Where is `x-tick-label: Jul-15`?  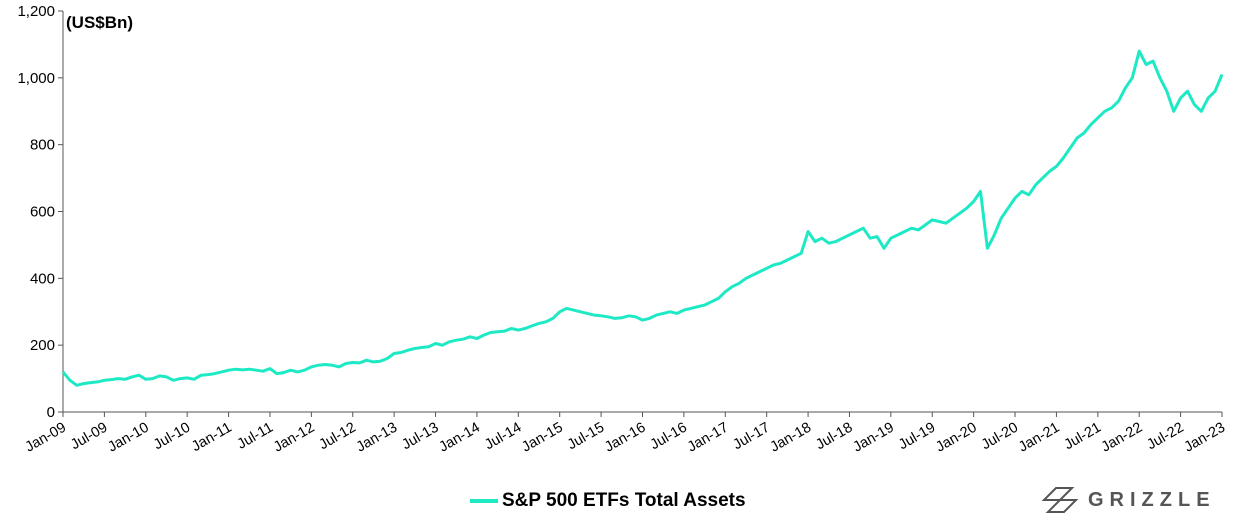
x-tick-label: Jul-15 is located at coordinates (586, 437).